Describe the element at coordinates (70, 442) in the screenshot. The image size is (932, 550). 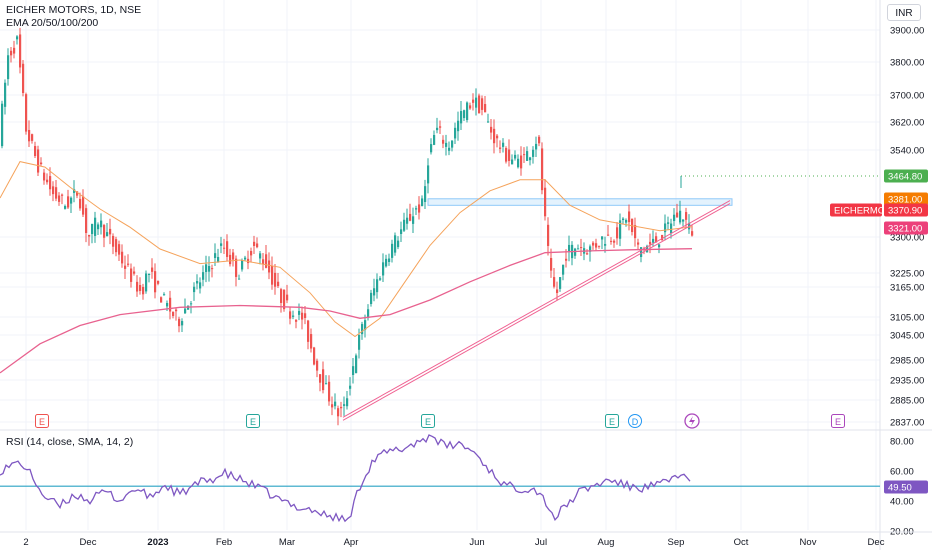
I see `rsi-legend: RSI (14, close, SMA, 14, 2)` at that location.